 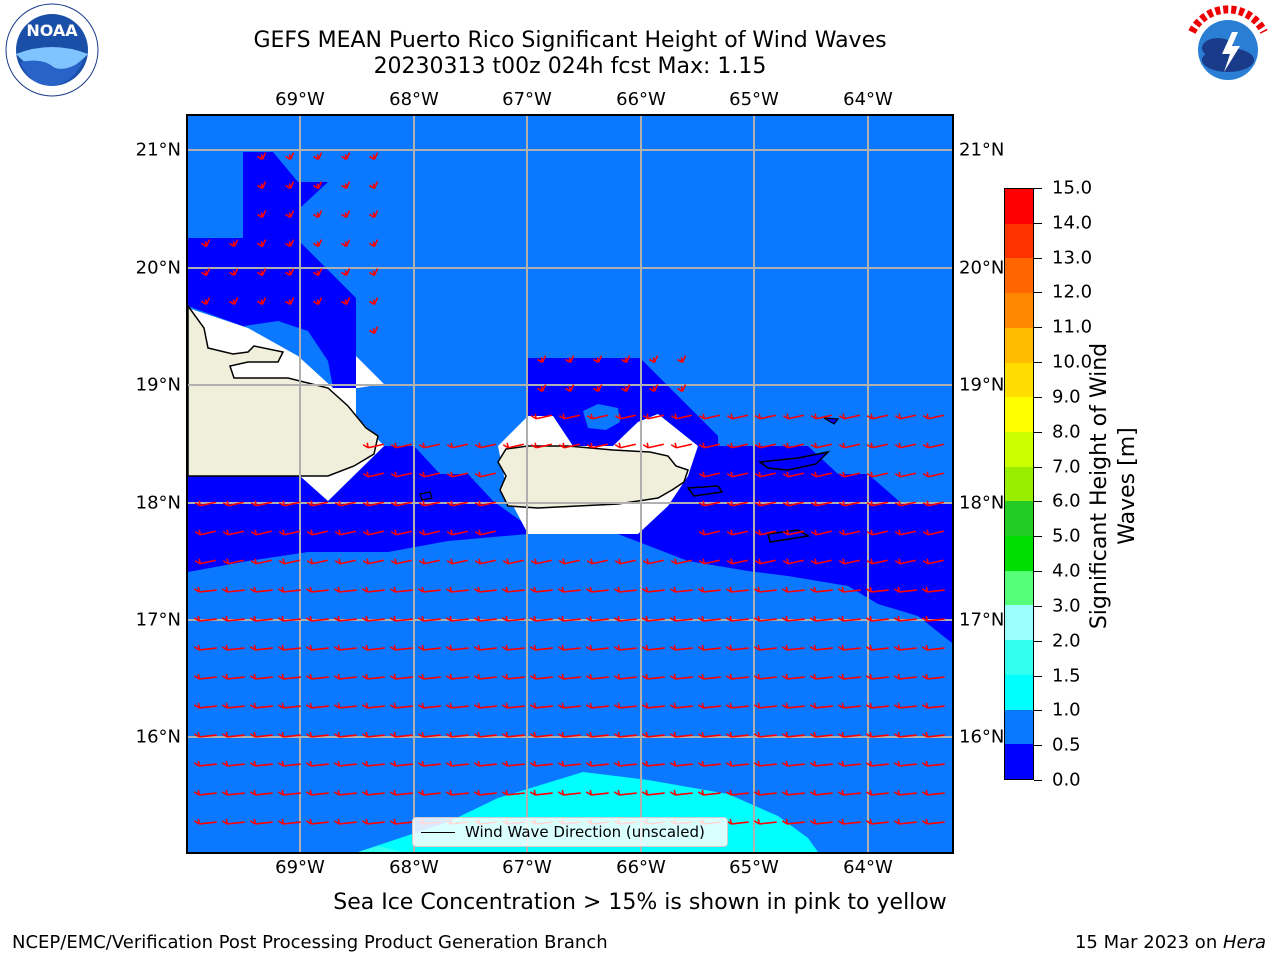 I want to click on nws-logo, so click(x=1228, y=50).